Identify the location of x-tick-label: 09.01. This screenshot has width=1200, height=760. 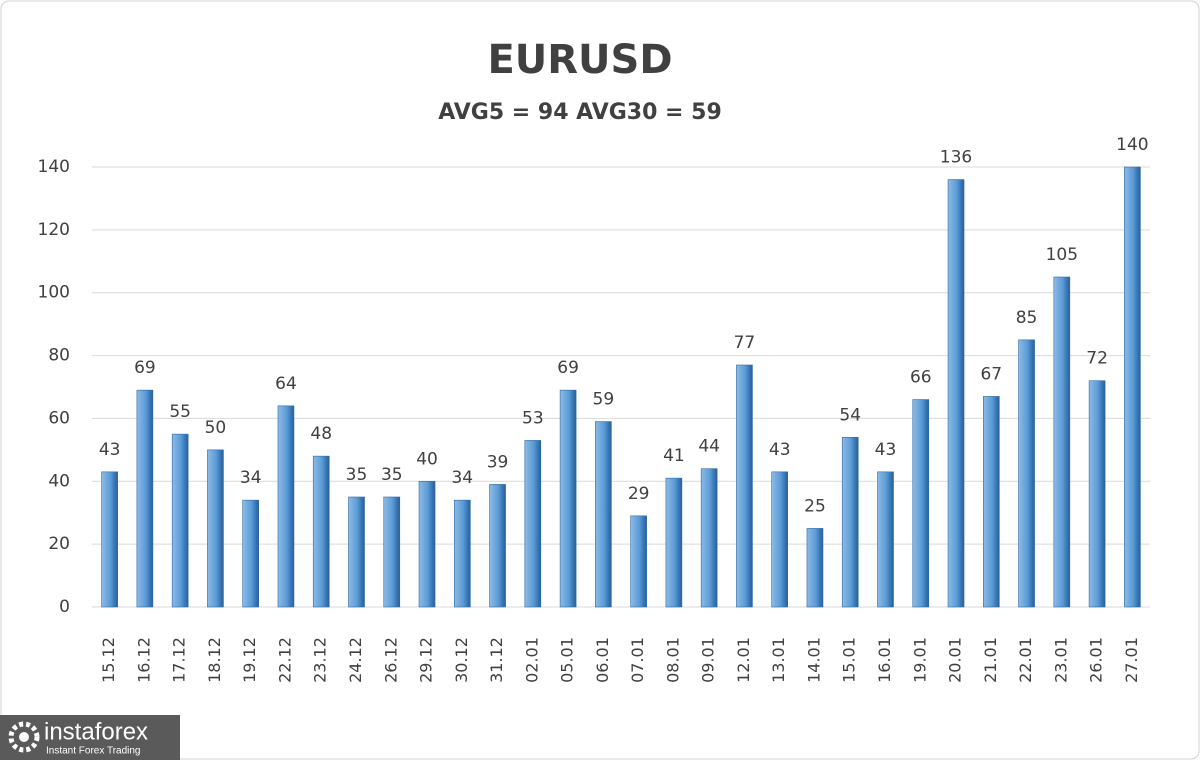
(708, 660).